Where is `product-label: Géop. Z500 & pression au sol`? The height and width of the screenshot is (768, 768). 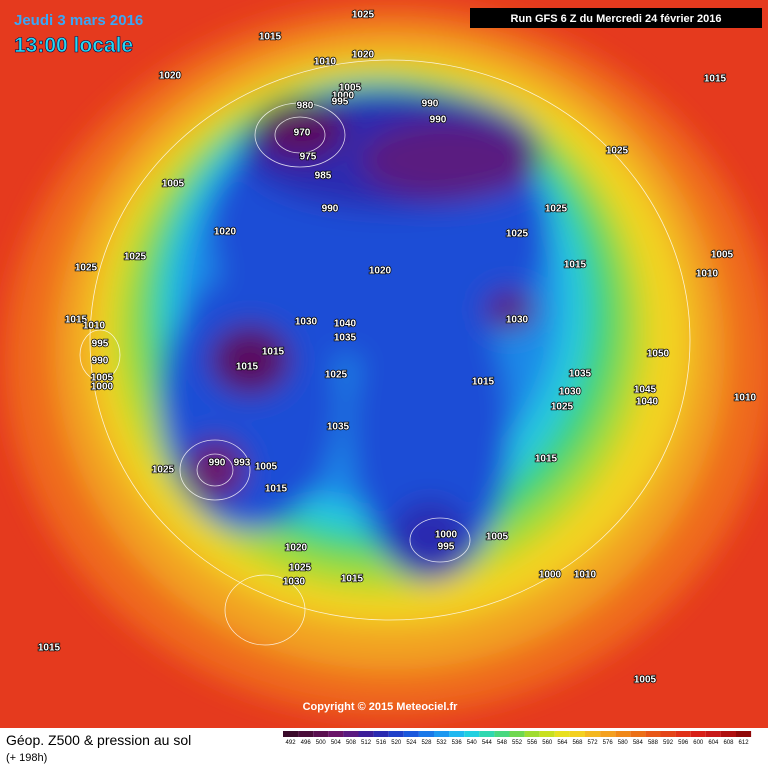 product-label: Géop. Z500 & pression au sol is located at coordinates (98, 740).